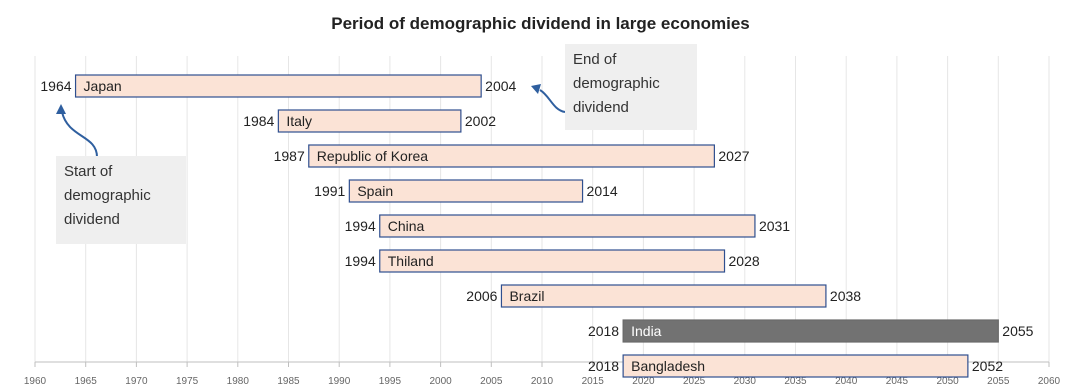 This screenshot has width=1081, height=390. Describe the element at coordinates (88, 171) in the screenshot. I see `start-annotation-line: Start of` at that location.